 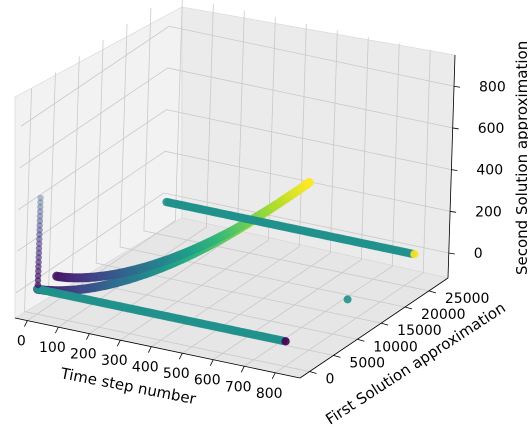 What do you see at coordinates (207, 381) in the screenshot?
I see `x-tick-label: 600` at bounding box center [207, 381].